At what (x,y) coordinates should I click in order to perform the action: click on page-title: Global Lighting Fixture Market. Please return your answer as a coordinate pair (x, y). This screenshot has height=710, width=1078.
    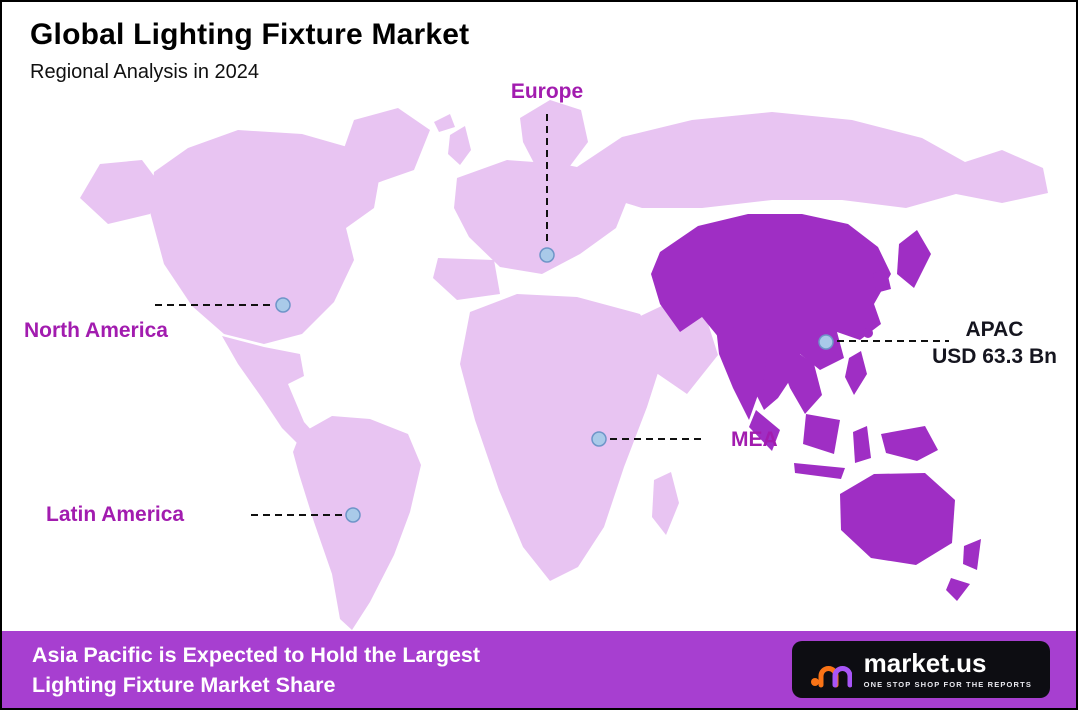
    Looking at the image, I should click on (250, 34).